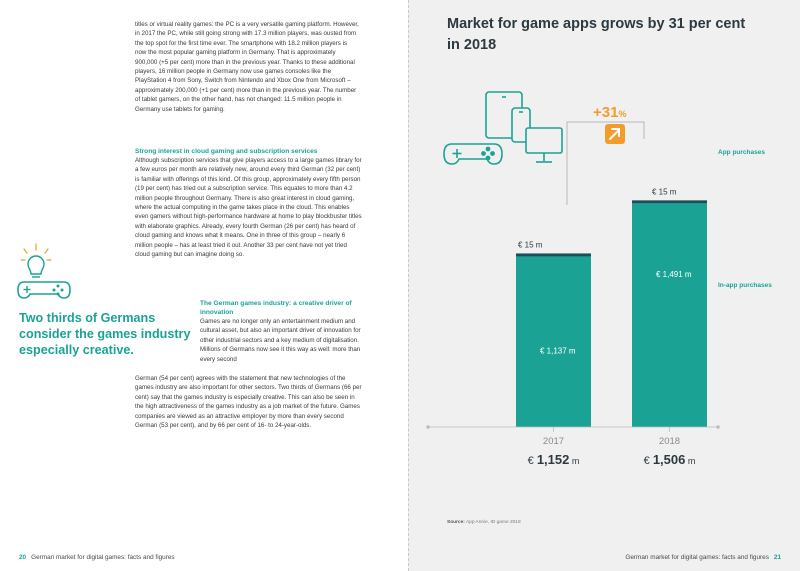 Image resolution: width=800 pixels, height=571 pixels. What do you see at coordinates (456, 522) in the screenshot?
I see `source-label: Source:` at bounding box center [456, 522].